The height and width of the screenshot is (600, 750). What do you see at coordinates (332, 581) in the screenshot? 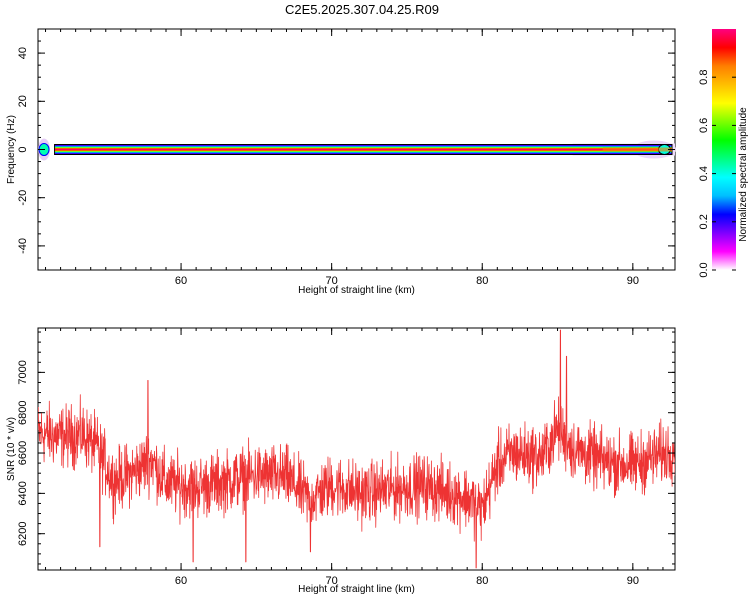
I see `snr-x-tick-label: 70` at bounding box center [332, 581].